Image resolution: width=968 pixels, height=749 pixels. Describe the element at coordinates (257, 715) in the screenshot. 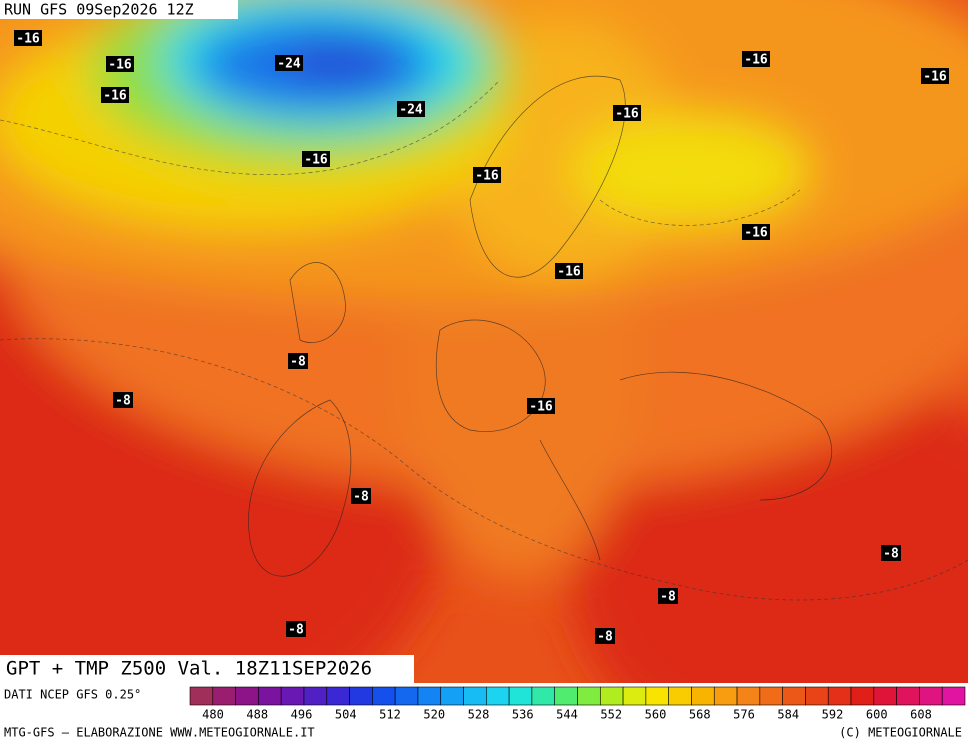

I see `colorbar-tick-label: 488` at that location.